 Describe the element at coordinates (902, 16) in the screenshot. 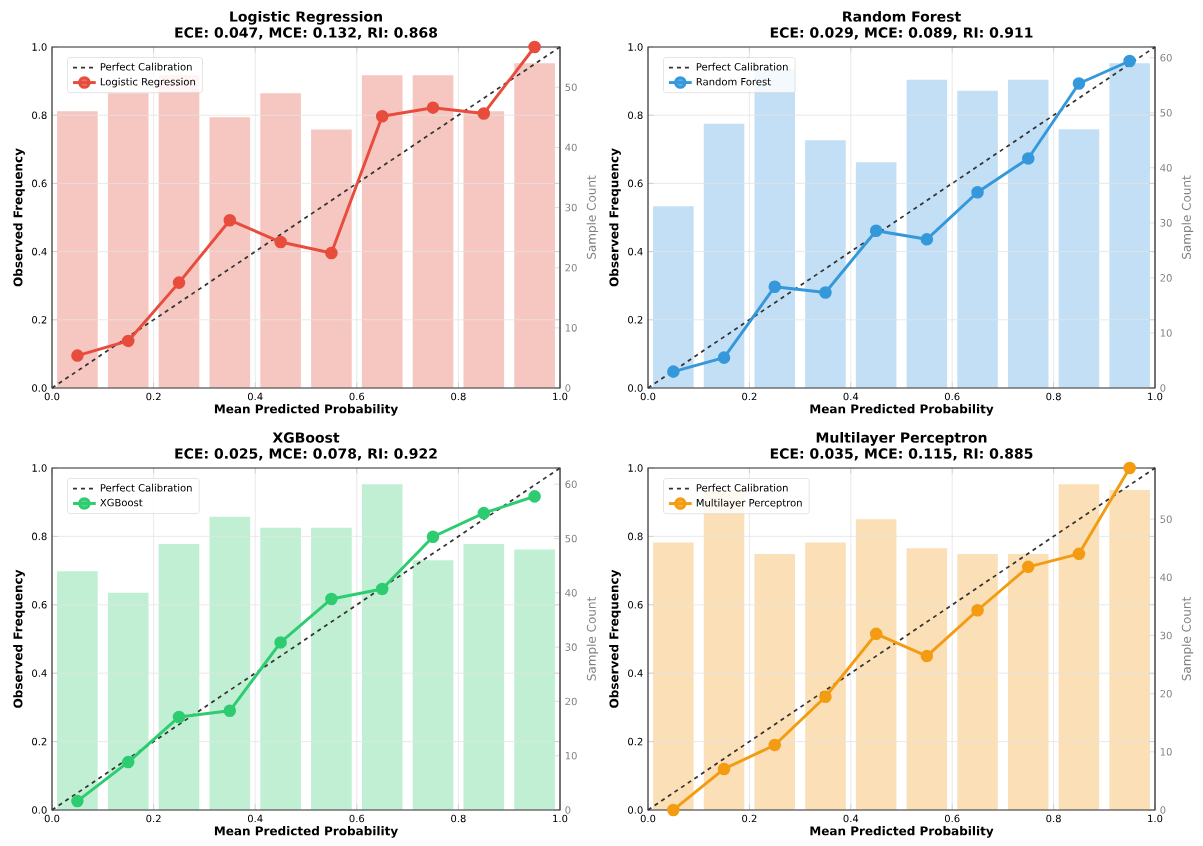

I see `chart-title: Random Forest` at that location.